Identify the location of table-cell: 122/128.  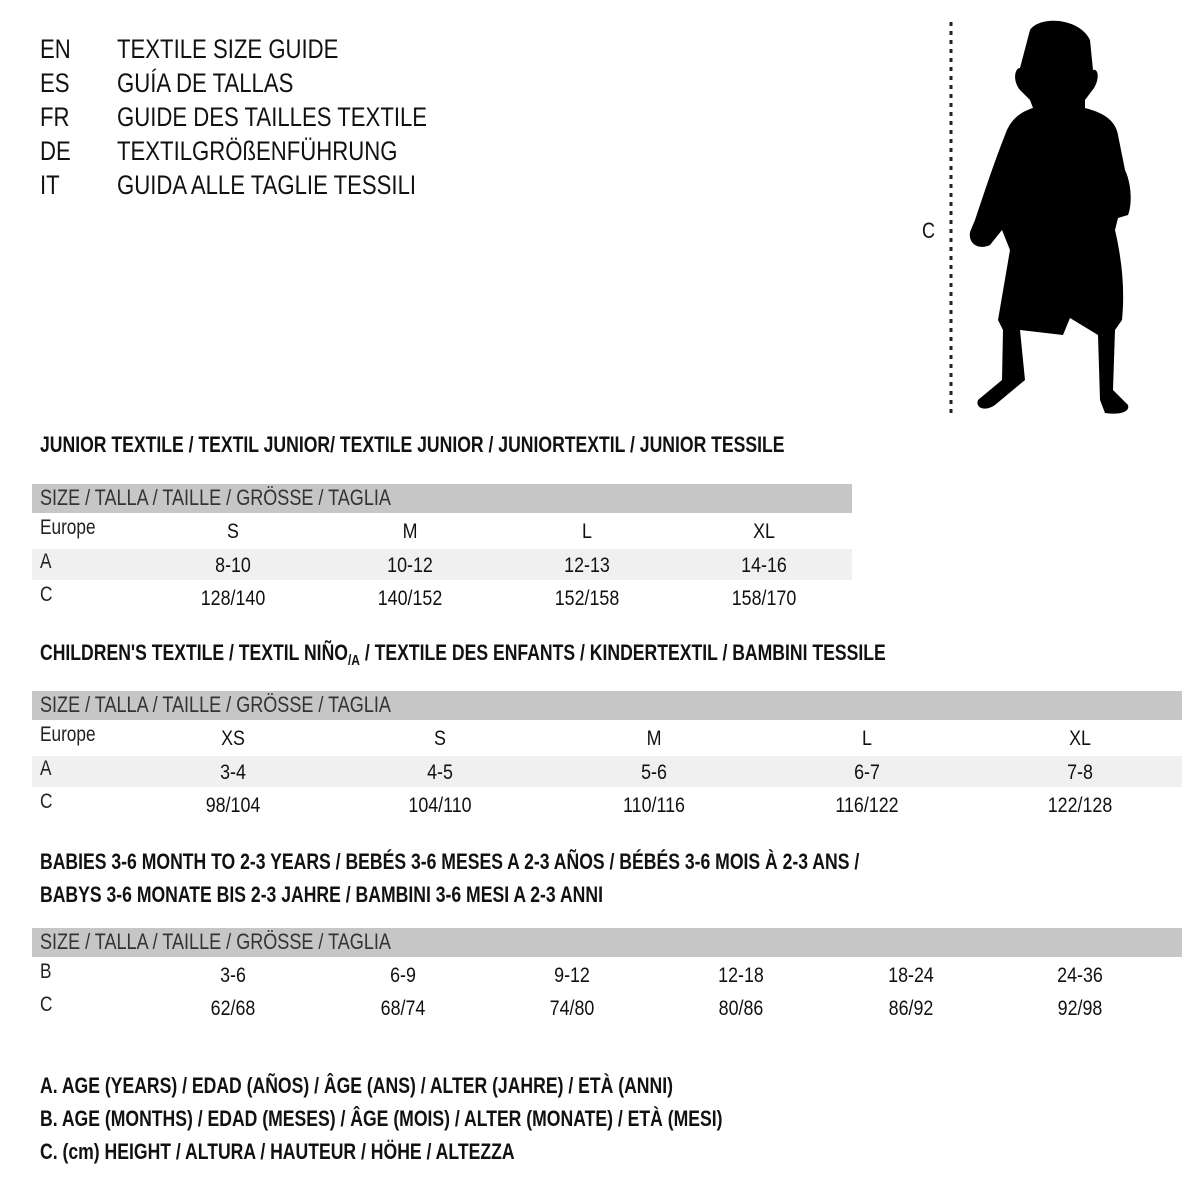
(1080, 805).